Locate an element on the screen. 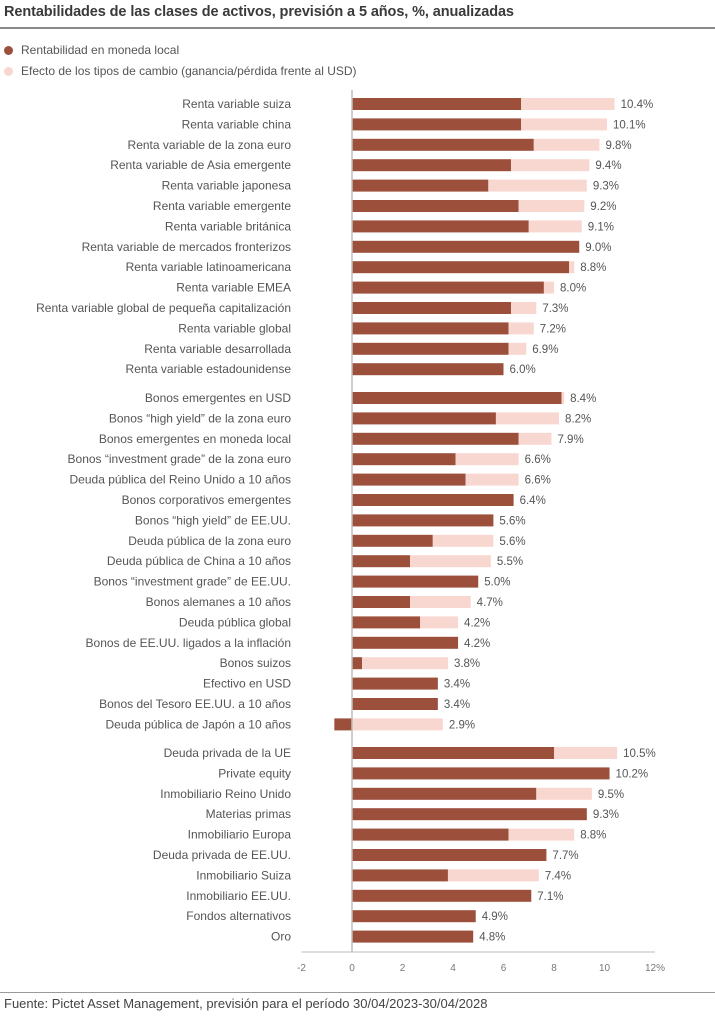 The height and width of the screenshot is (1024, 715). category-label: Deuda pública de Japón a 10 años is located at coordinates (198, 724).